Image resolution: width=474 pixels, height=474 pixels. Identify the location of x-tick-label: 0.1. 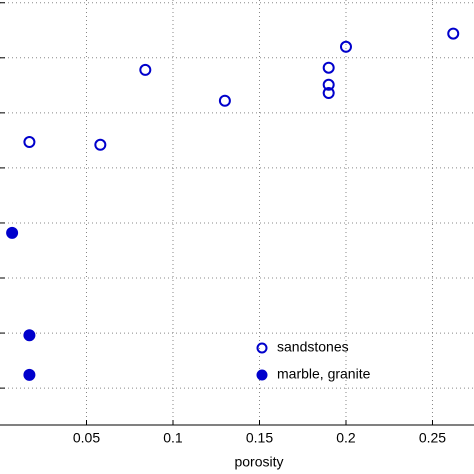
(173, 438).